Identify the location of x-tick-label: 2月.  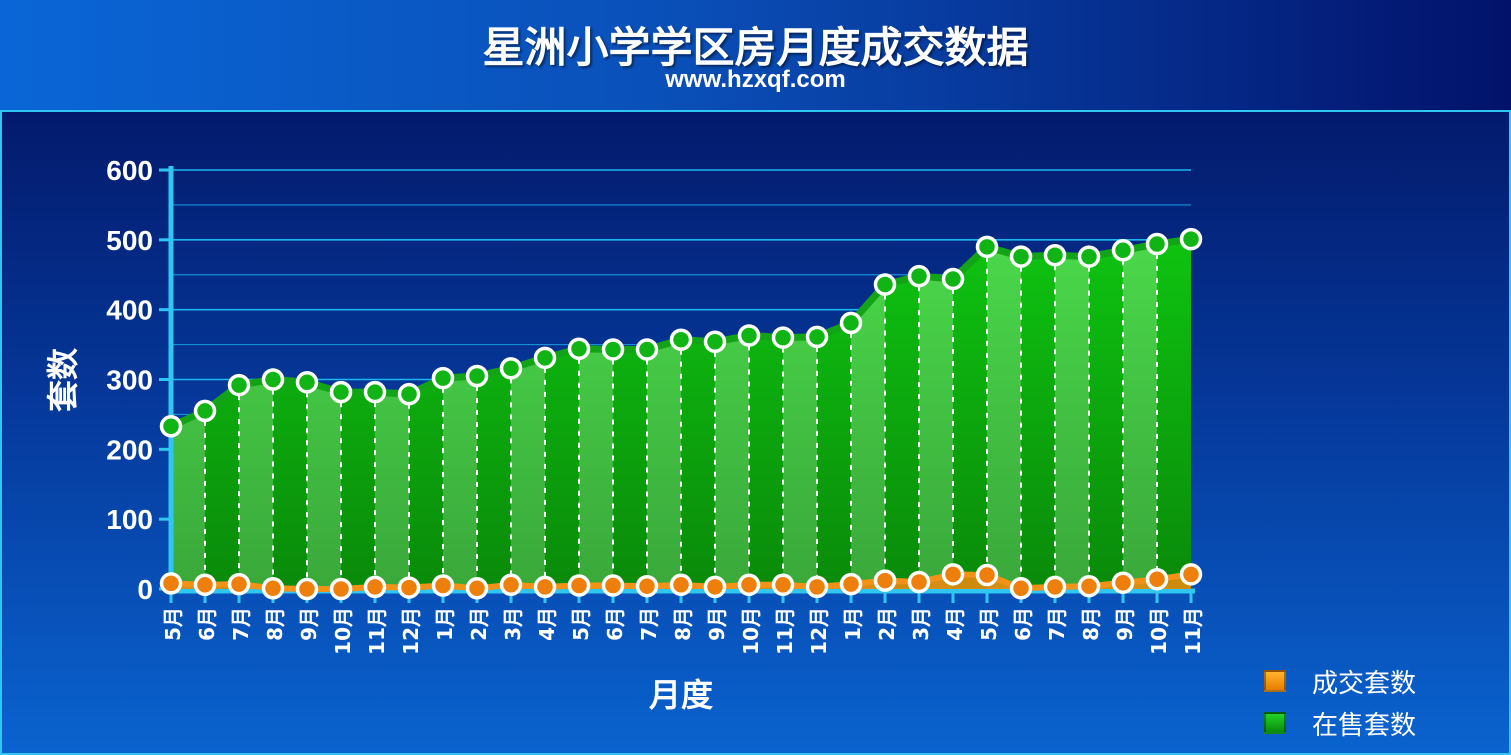
(887, 624).